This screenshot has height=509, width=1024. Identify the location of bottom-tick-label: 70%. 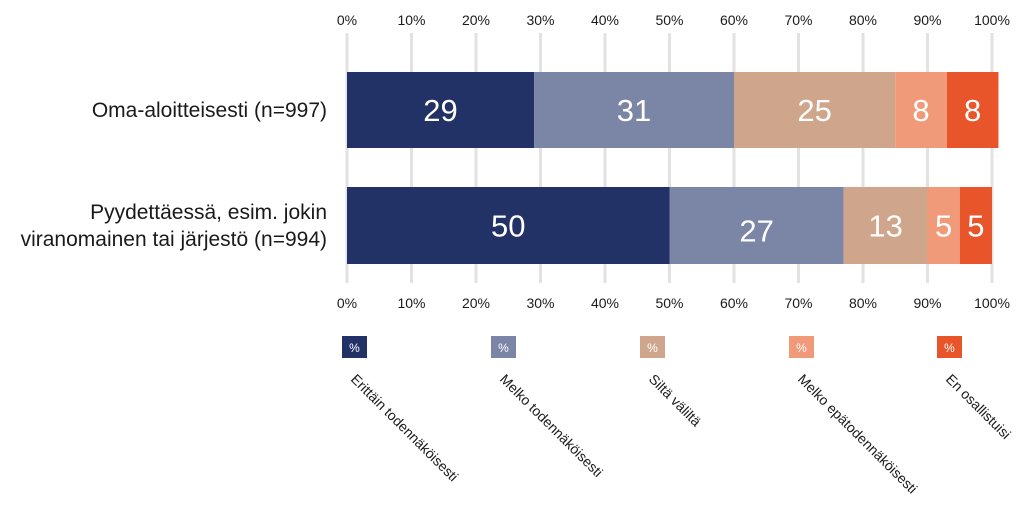
(798, 303).